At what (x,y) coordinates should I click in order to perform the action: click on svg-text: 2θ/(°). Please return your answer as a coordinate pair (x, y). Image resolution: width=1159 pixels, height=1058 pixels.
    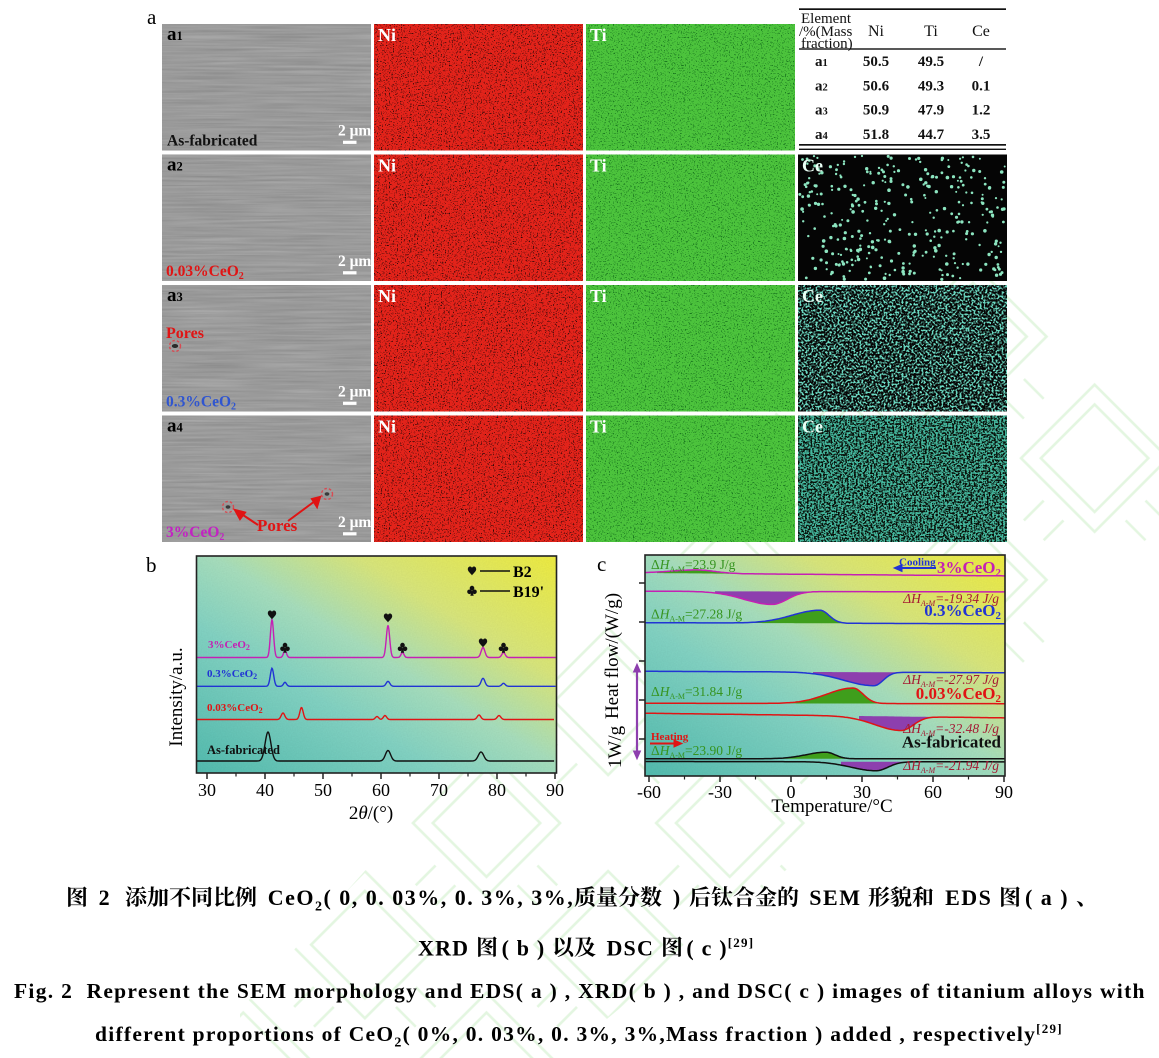
    Looking at the image, I should click on (371, 813).